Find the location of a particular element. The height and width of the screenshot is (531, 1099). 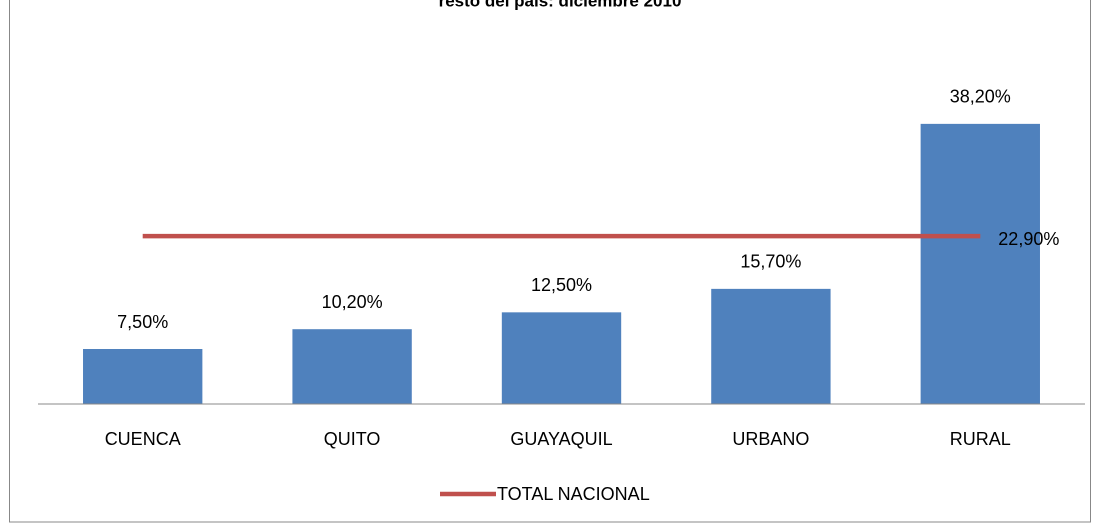

value-label: 15,70% is located at coordinates (770, 262).